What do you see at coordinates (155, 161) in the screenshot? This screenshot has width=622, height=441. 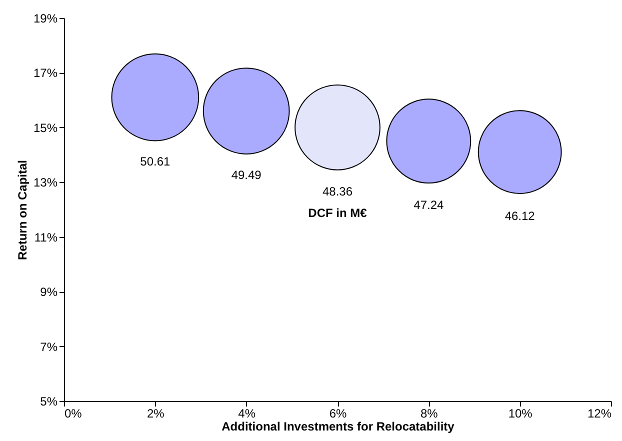 I see `data-label: 50.61` at bounding box center [155, 161].